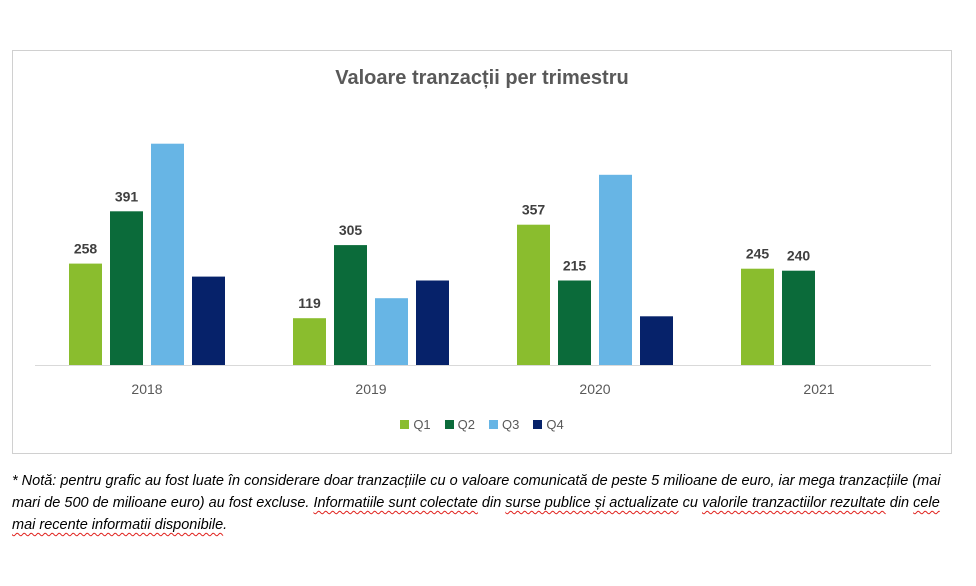 The width and height of the screenshot is (976, 586). Describe the element at coordinates (422, 424) in the screenshot. I see `legend-label: Q1` at that location.